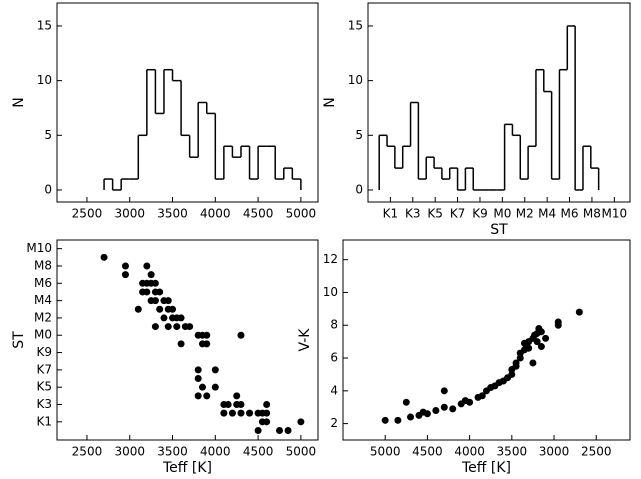 Image resolution: width=641 pixels, height=479 pixels. What do you see at coordinates (413, 214) in the screenshot?
I see `x-tick-label: K3` at bounding box center [413, 214].